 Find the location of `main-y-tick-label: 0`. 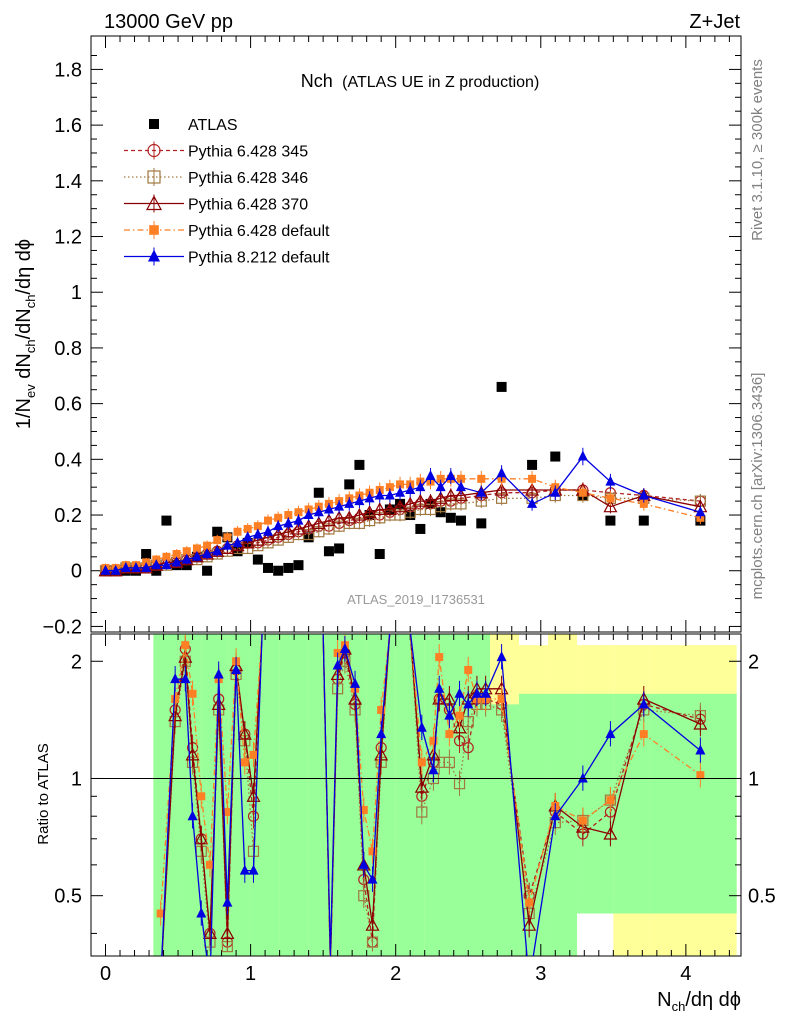

main-y-tick-label: 0 is located at coordinates (76, 572).